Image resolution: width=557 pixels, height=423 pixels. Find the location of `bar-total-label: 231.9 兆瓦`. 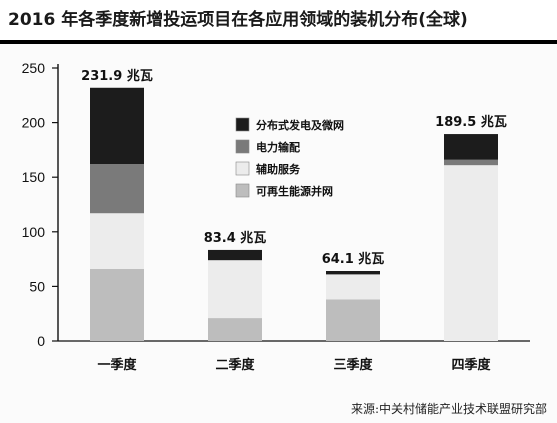

bar-total-label: 231.9 兆瓦 is located at coordinates (117, 76).